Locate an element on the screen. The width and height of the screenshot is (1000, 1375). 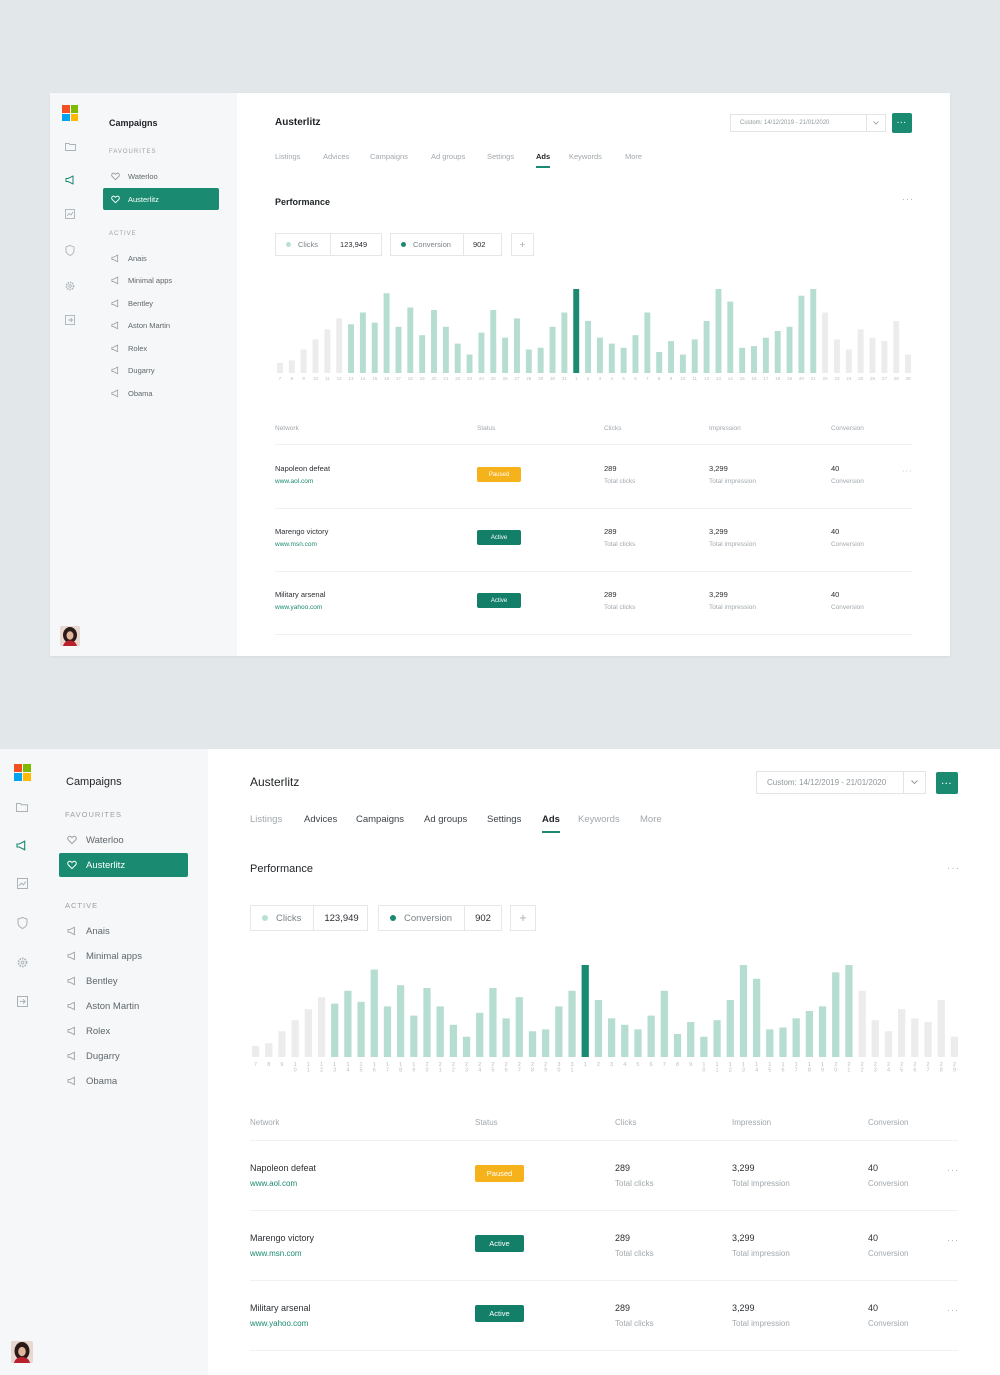
more-button: ··· is located at coordinates (947, 783).